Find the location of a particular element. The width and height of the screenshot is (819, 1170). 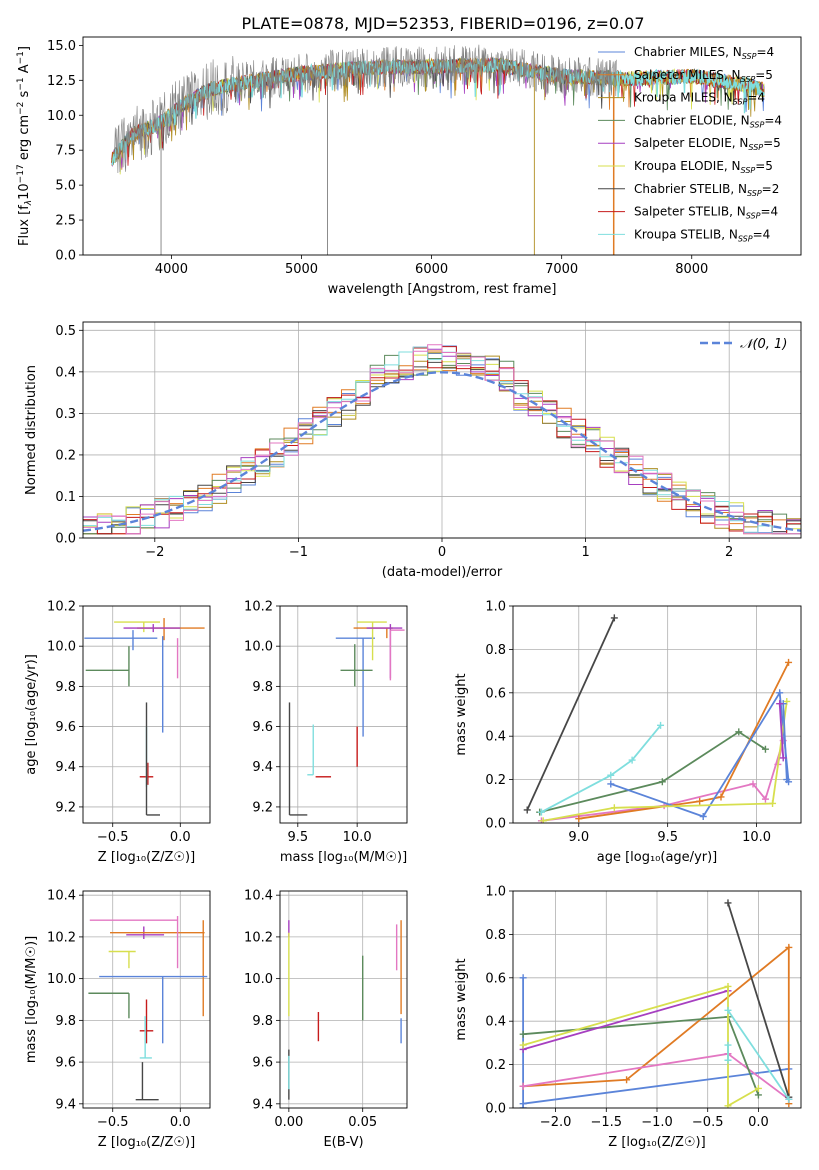

x-tick-label: −0.5 is located at coordinates (113, 1122).